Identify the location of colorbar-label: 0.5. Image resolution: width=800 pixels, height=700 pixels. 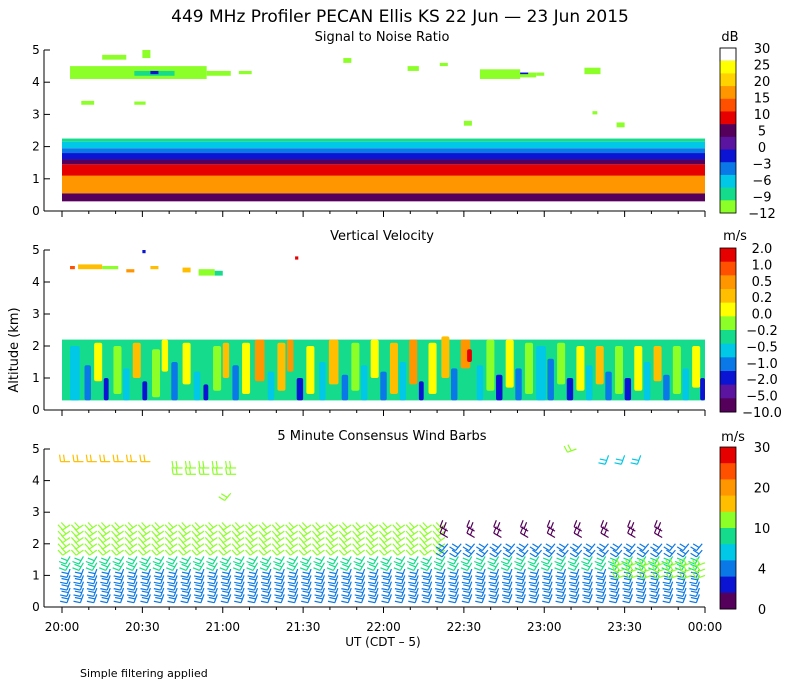
(762, 282).